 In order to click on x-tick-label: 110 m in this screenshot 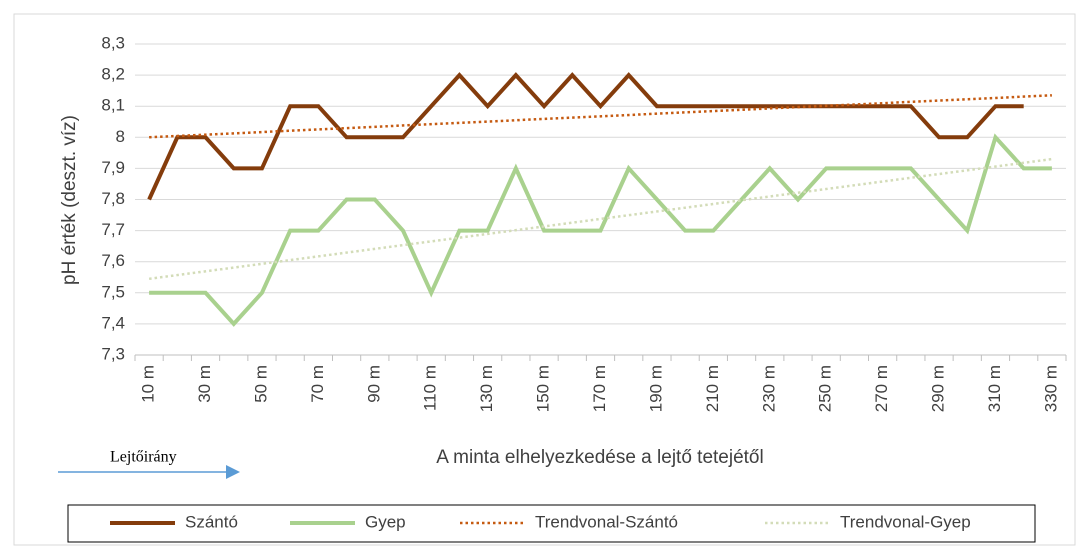, I will do `click(430, 388)`.